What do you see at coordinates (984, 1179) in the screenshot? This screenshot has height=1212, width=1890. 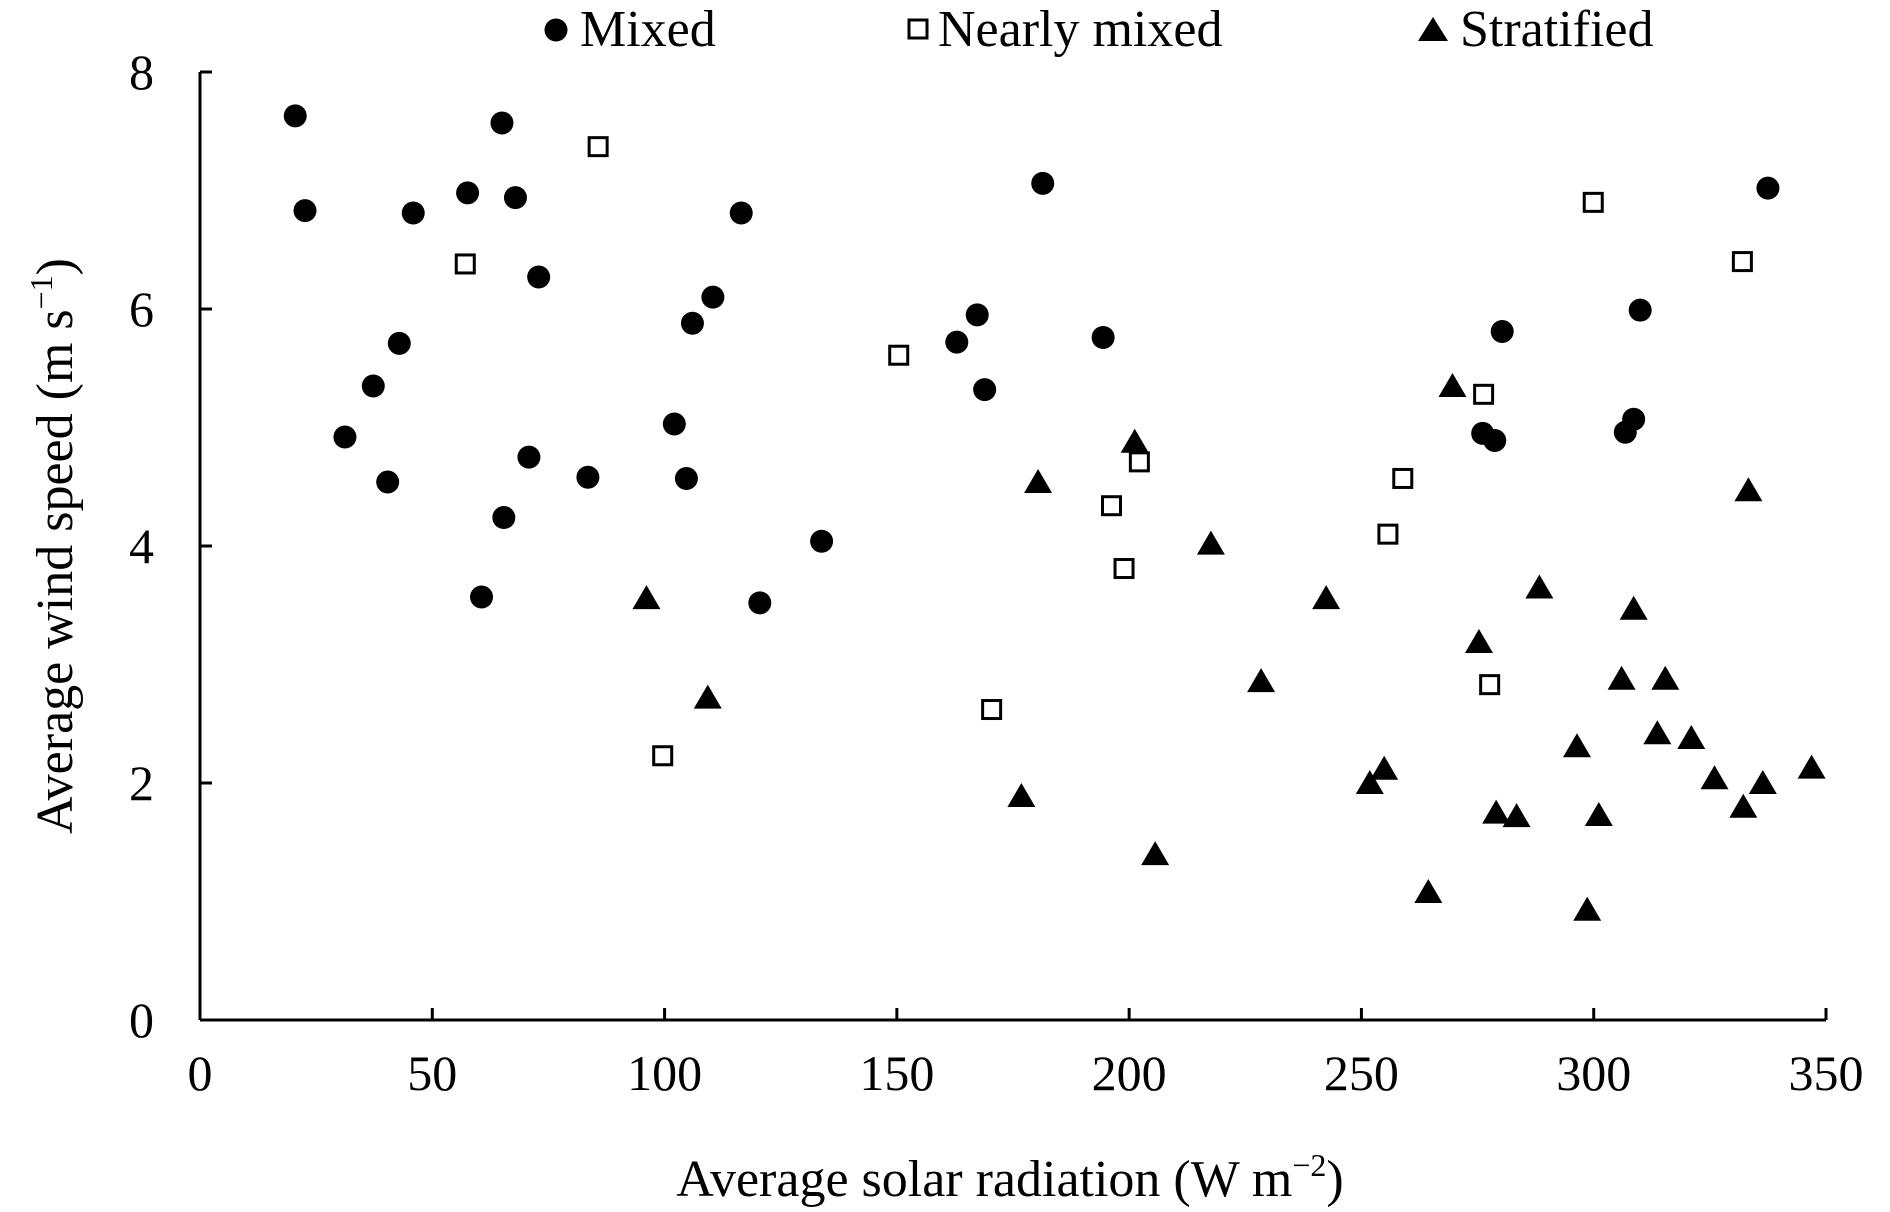 I see `x-axis-title-main: Average solar radiation (W m` at bounding box center [984, 1179].